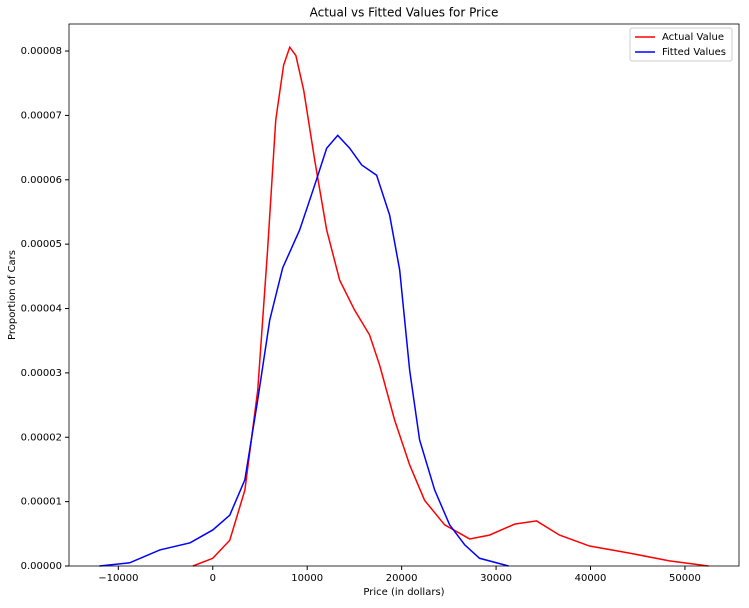 This screenshot has width=749, height=608. I want to click on y-tick-label: 0.00006, so click(41, 180).